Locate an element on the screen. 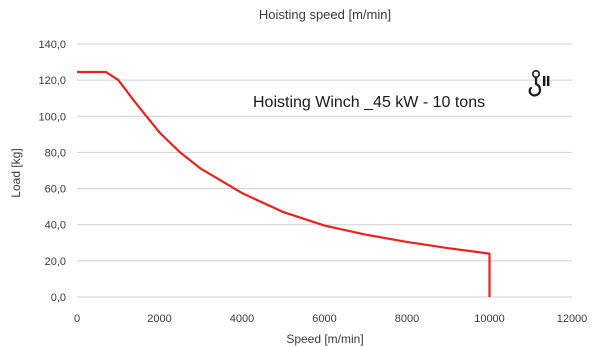 This screenshot has height=347, width=599. y-tick-label: 120,0 is located at coordinates (52, 81).